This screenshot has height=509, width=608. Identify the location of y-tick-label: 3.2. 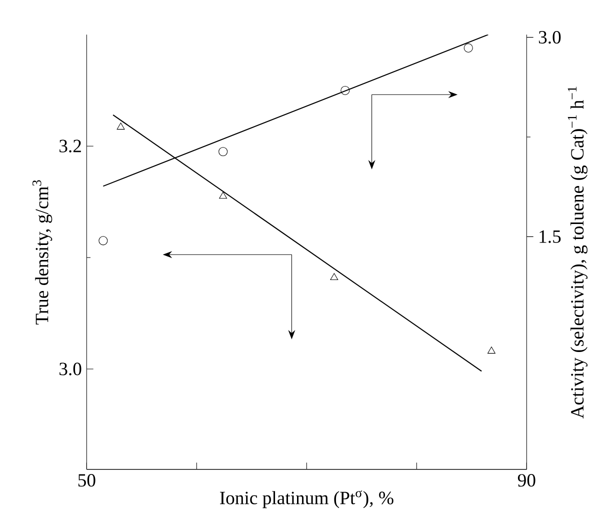
(70, 146).